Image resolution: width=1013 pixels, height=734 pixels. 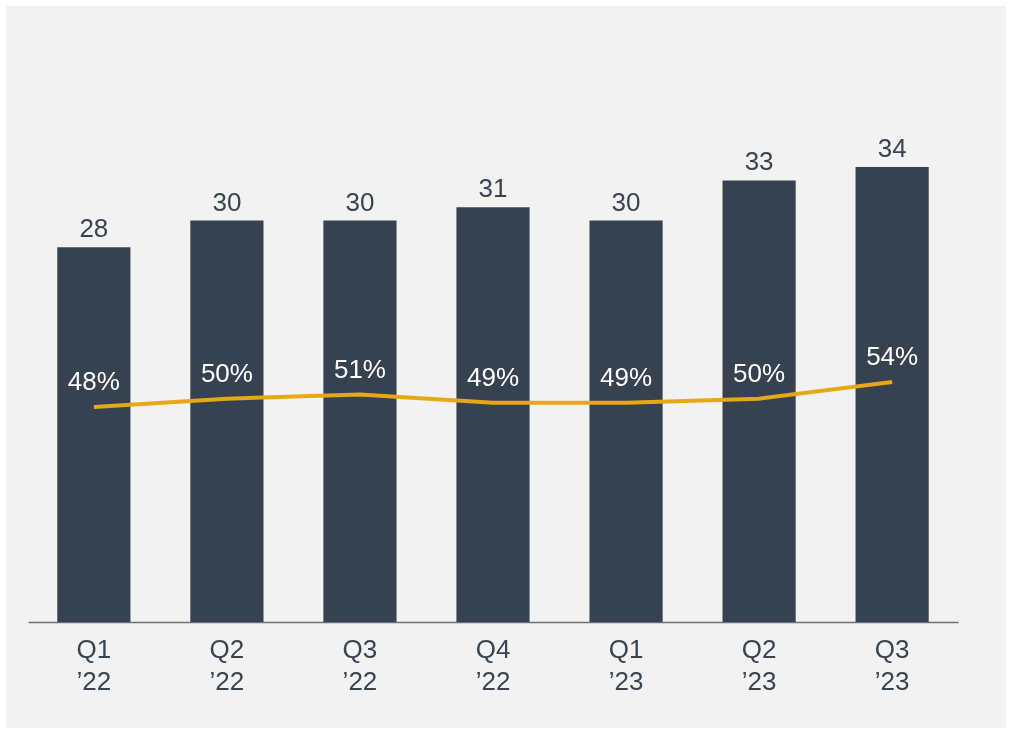 What do you see at coordinates (759, 161) in the screenshot?
I see `data-label: 33` at bounding box center [759, 161].